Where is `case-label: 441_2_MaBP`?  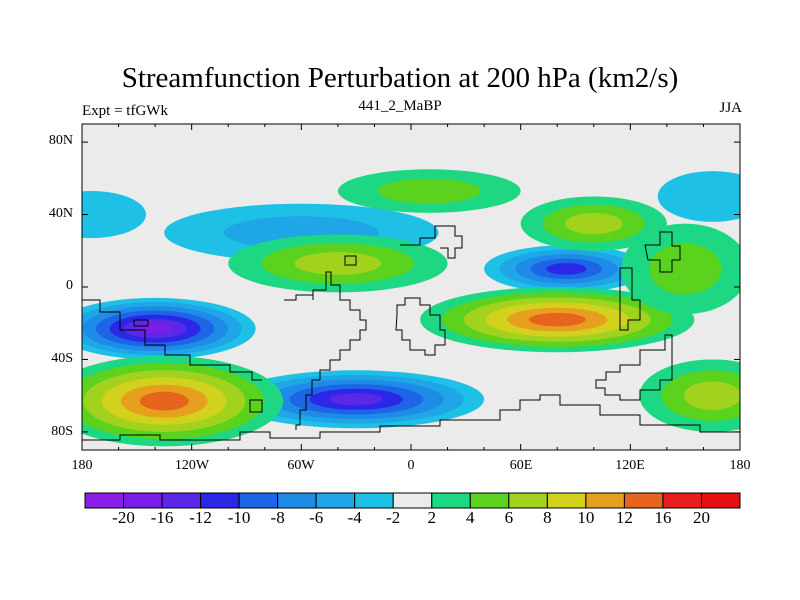
case-label: 441_2_MaBP is located at coordinates (400, 106).